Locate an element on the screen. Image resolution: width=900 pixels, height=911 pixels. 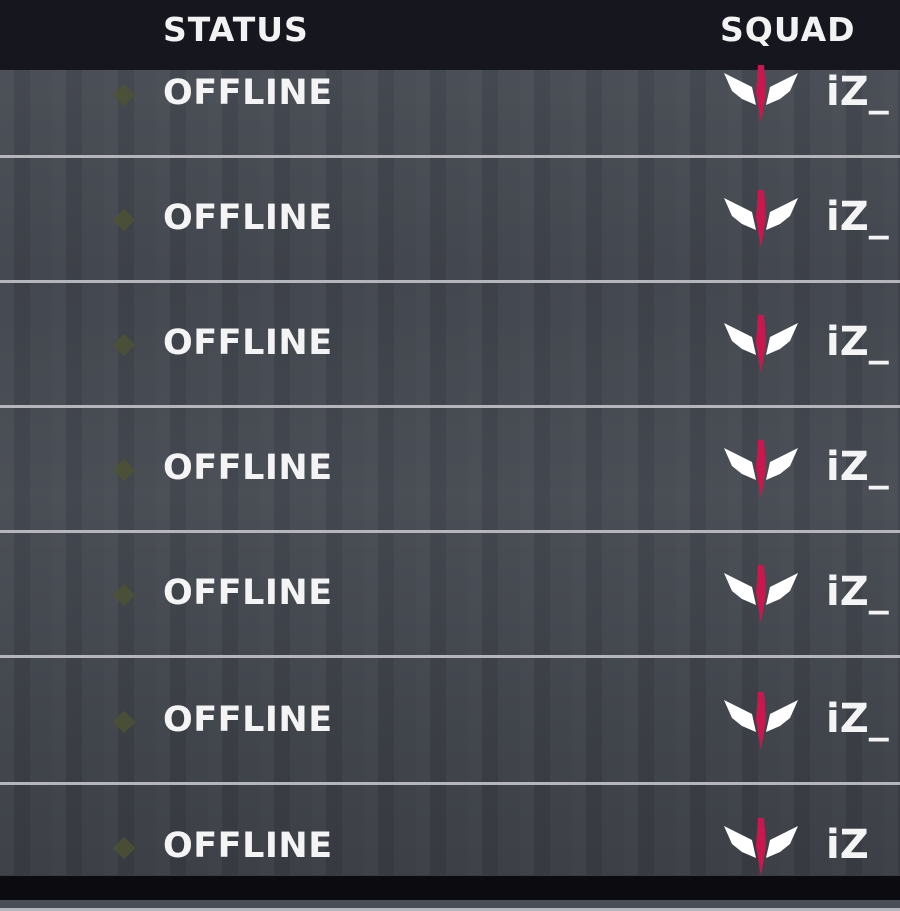
squad-name: iZ is located at coordinates (847, 845).